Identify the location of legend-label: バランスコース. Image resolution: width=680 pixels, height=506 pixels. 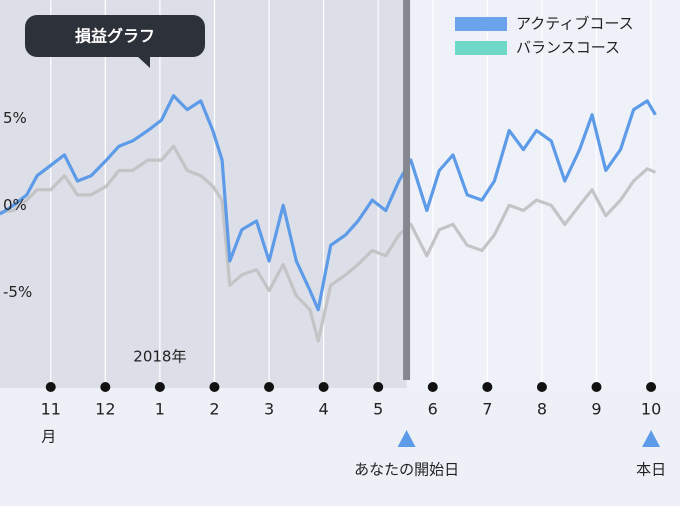
(568, 48).